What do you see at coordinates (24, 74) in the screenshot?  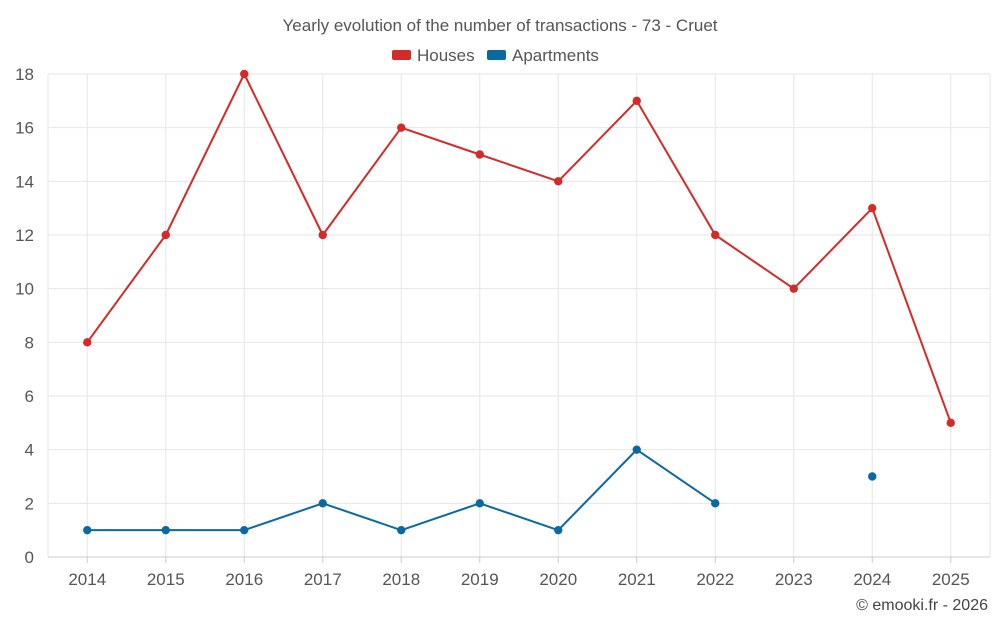 I see `y-tick-label: 18` at bounding box center [24, 74].